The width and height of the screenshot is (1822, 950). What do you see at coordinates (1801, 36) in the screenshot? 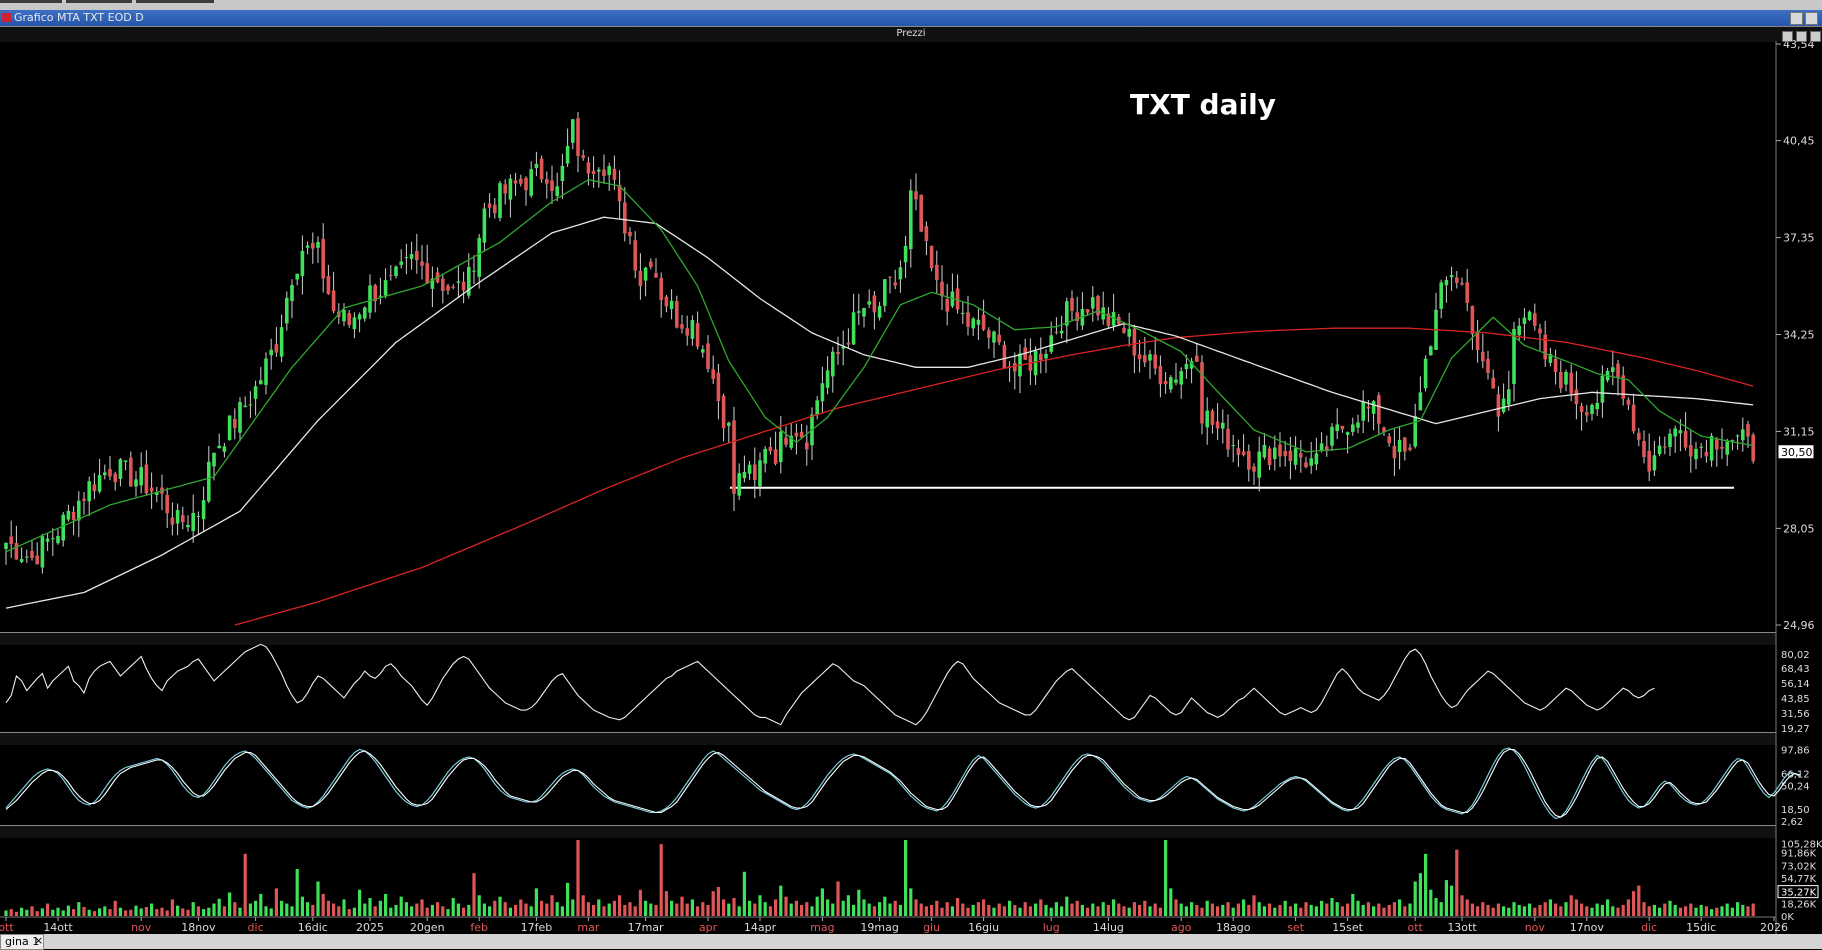
I see `pane-maximize-icon` at bounding box center [1801, 36].